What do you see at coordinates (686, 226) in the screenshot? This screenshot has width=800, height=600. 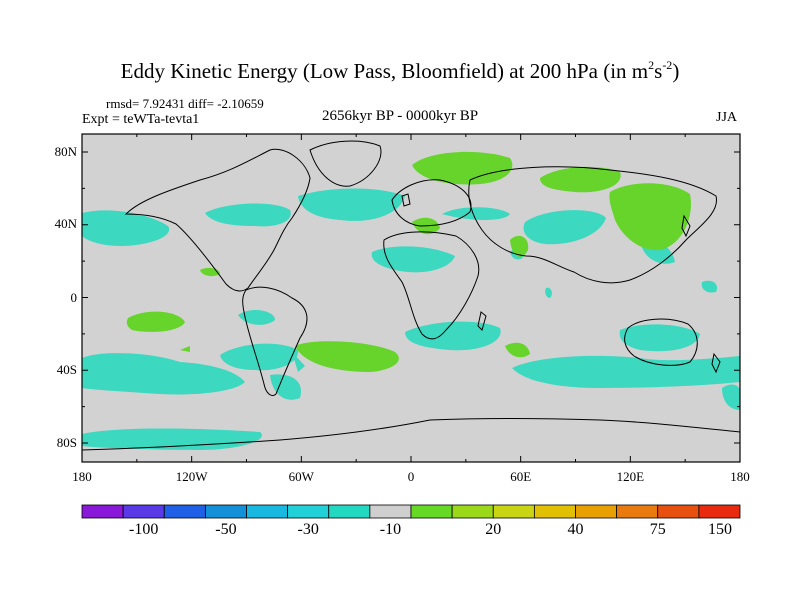 I see `coast-japan` at bounding box center [686, 226].